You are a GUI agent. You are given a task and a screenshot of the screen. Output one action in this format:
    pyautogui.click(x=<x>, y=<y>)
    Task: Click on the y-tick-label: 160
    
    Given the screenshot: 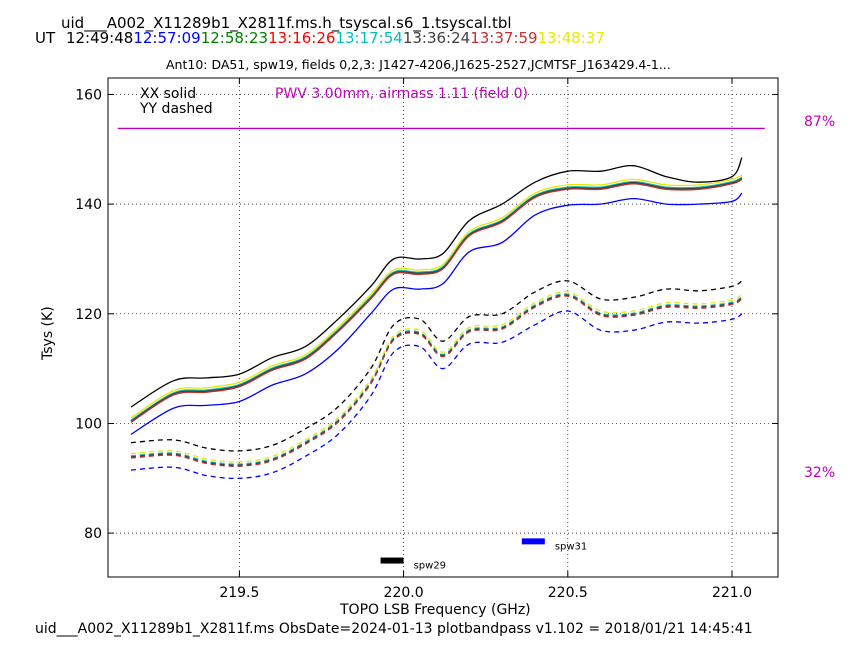 What is the action you would take?
    pyautogui.click(x=88, y=95)
    